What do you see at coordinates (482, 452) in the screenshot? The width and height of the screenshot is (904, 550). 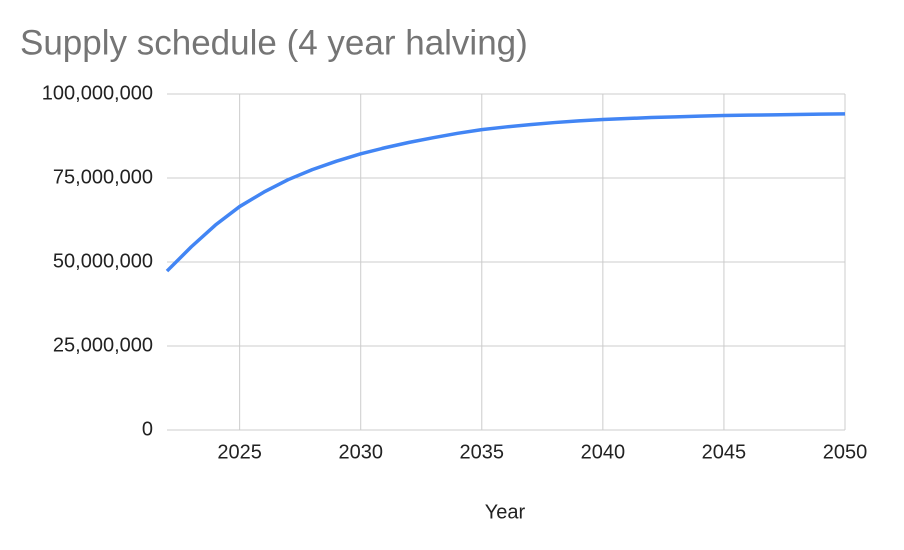 I see `x-tick-label: 2035` at bounding box center [482, 452].